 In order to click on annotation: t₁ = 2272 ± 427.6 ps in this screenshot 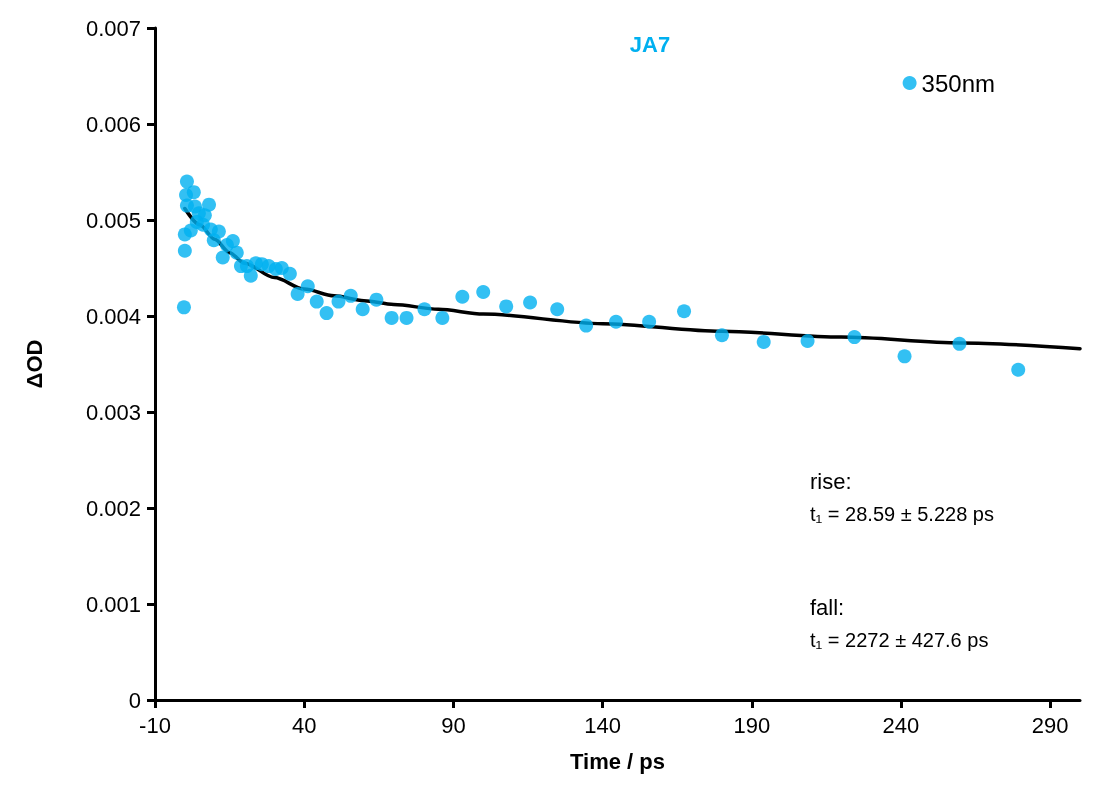, I will do `click(899, 640)`.